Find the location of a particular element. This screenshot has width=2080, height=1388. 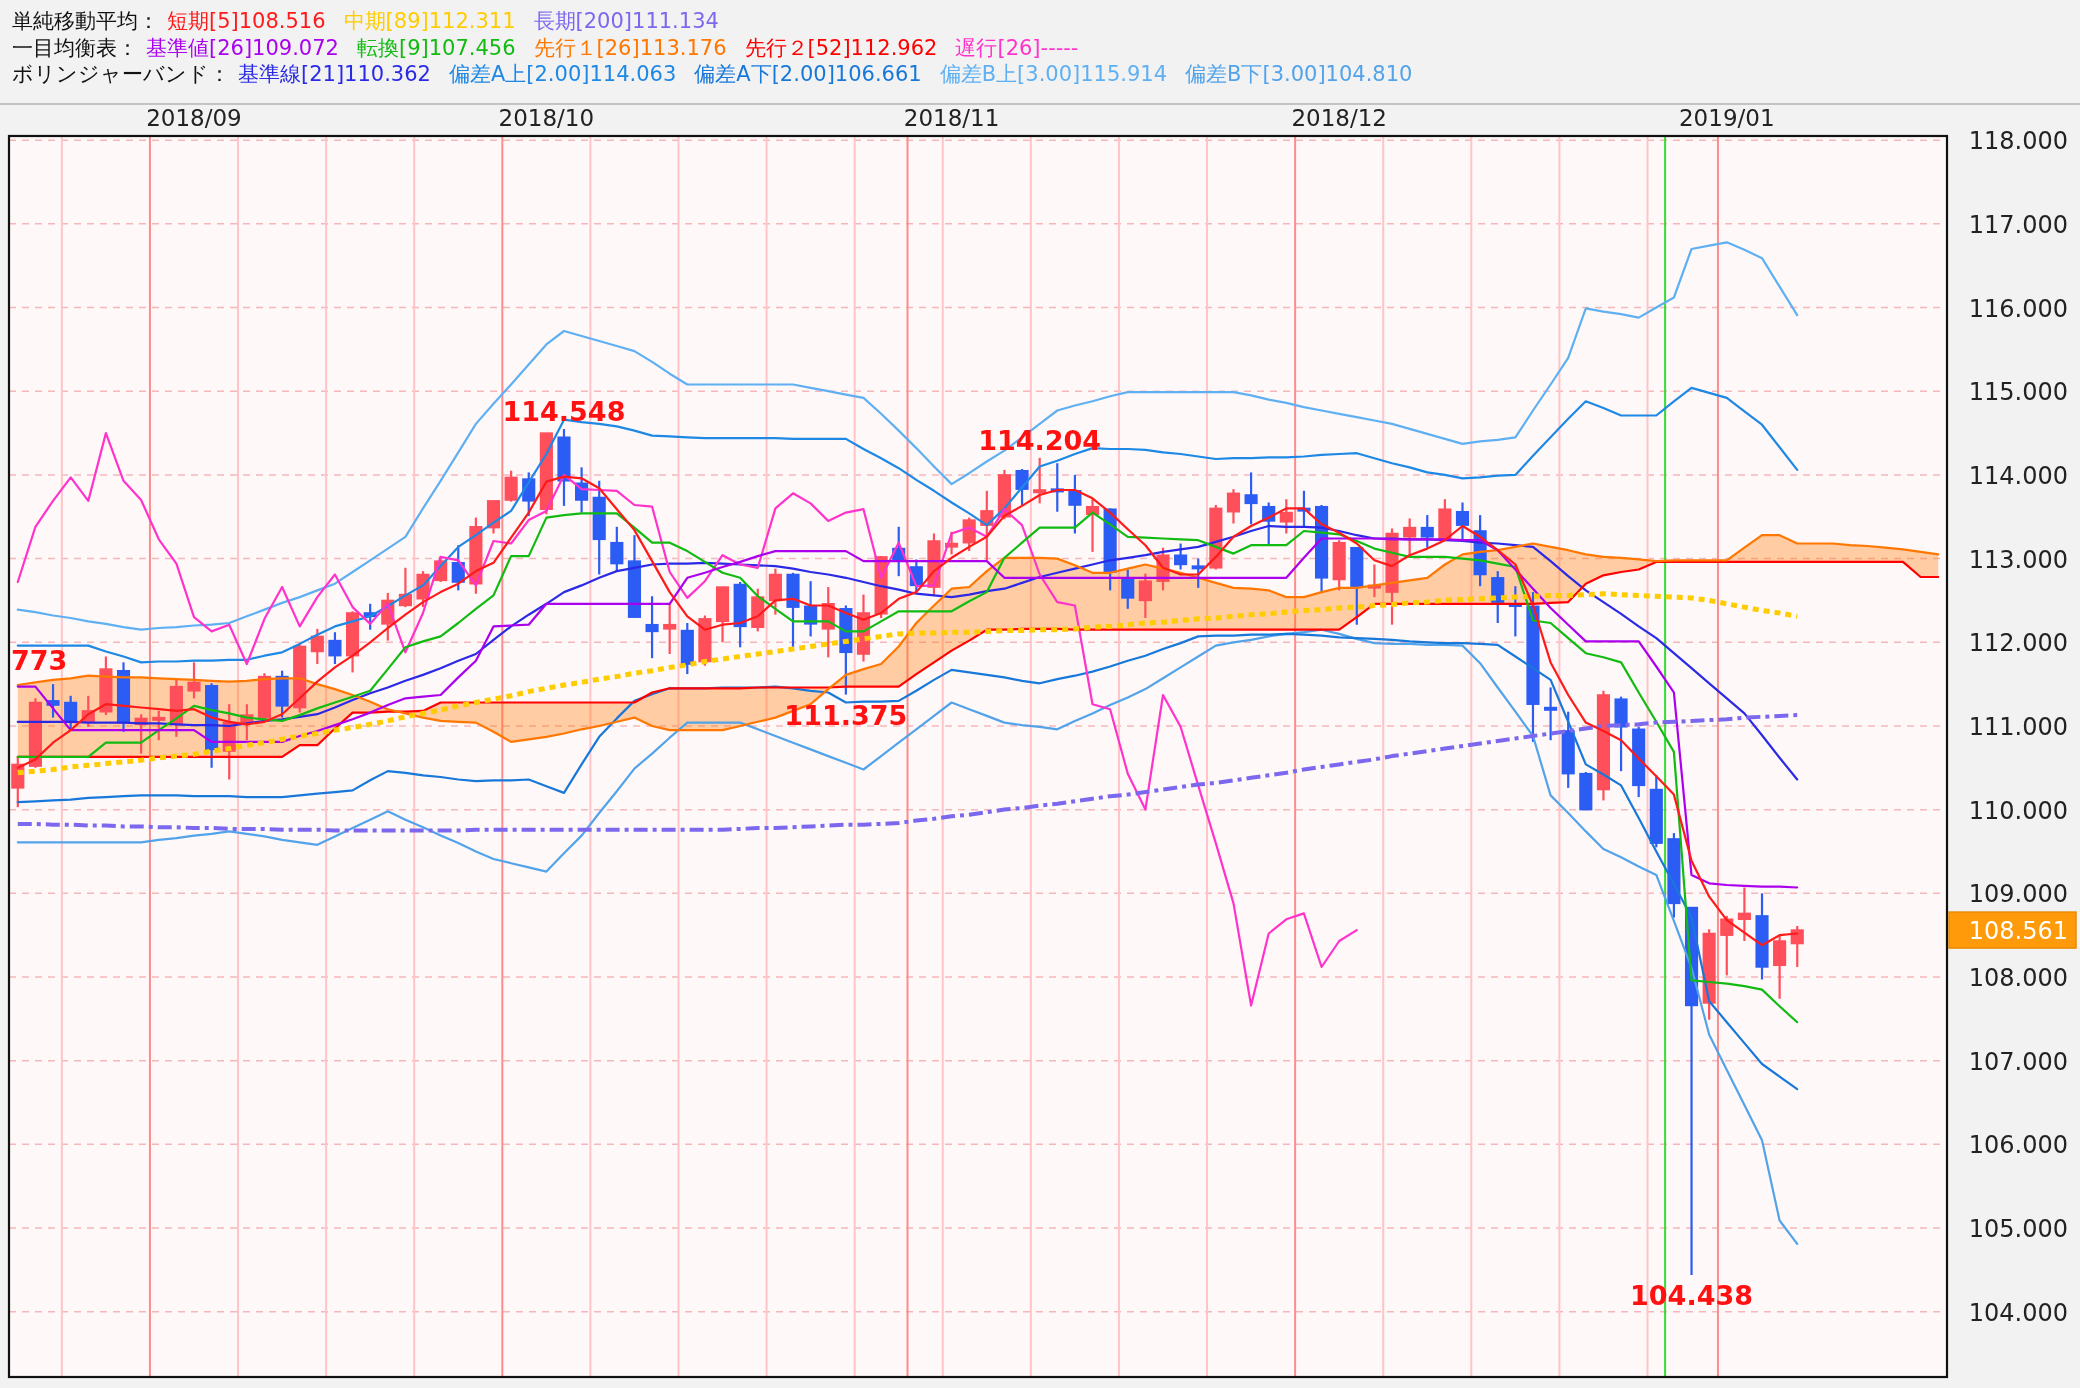

y-tick-label: 106.000 is located at coordinates (2018, 1145).